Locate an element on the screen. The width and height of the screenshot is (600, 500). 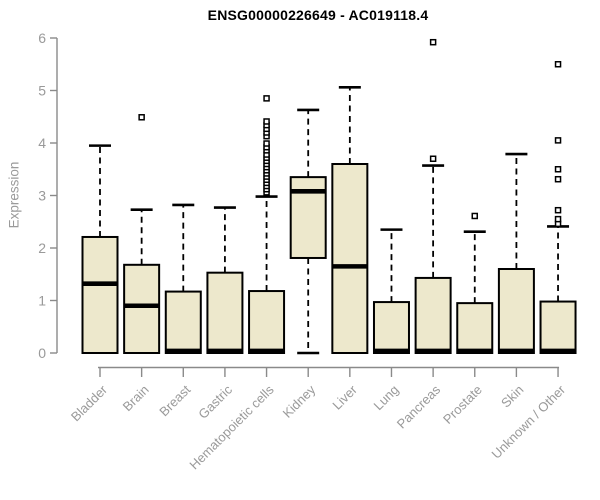
y-tick-label: 3 is located at coordinates (42, 196).